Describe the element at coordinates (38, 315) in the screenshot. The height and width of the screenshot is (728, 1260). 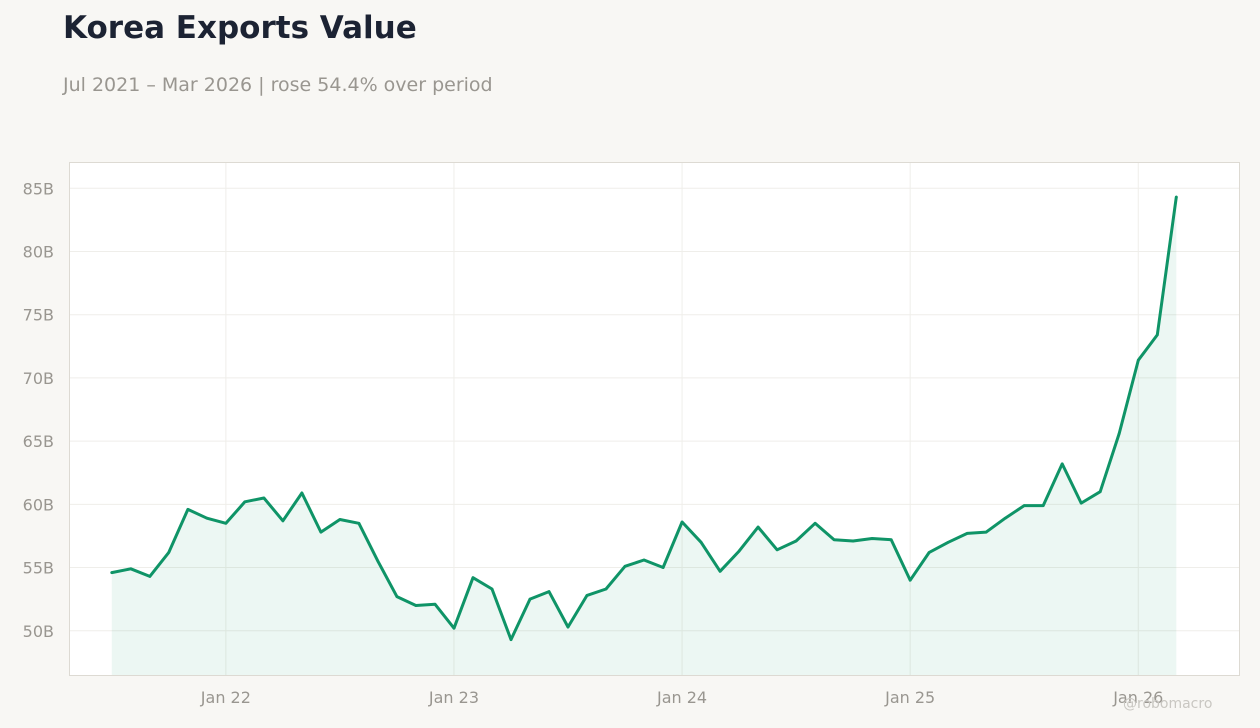
I see `y-tick-label: 75B` at that location.